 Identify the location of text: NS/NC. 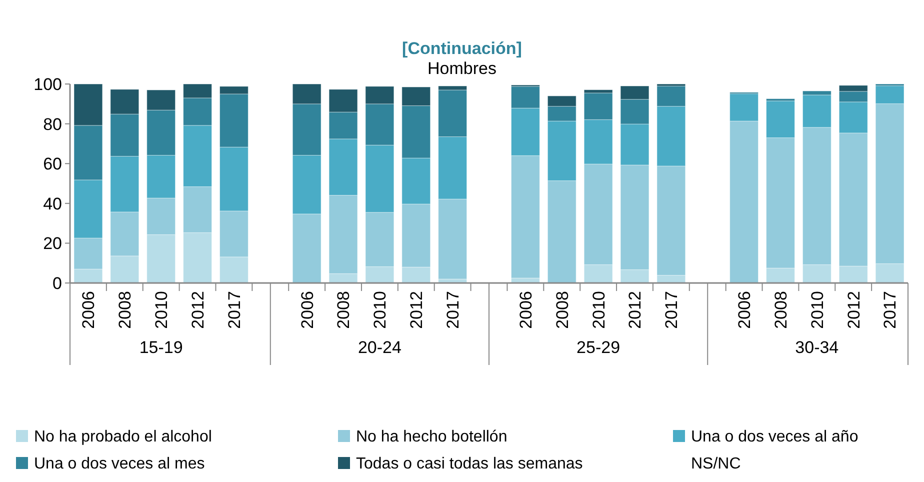
(716, 464).